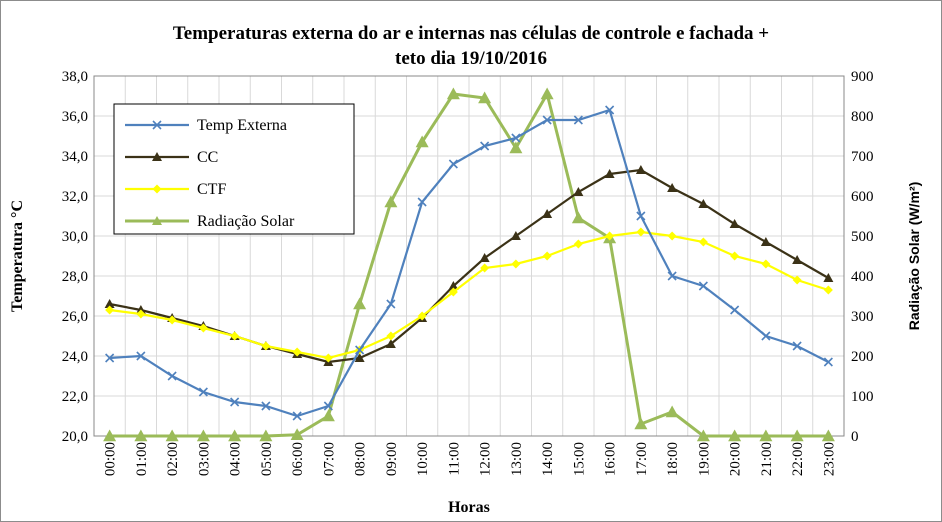 The image size is (942, 522). Describe the element at coordinates (862, 397) in the screenshot. I see `y2-tick-label: 100` at that location.